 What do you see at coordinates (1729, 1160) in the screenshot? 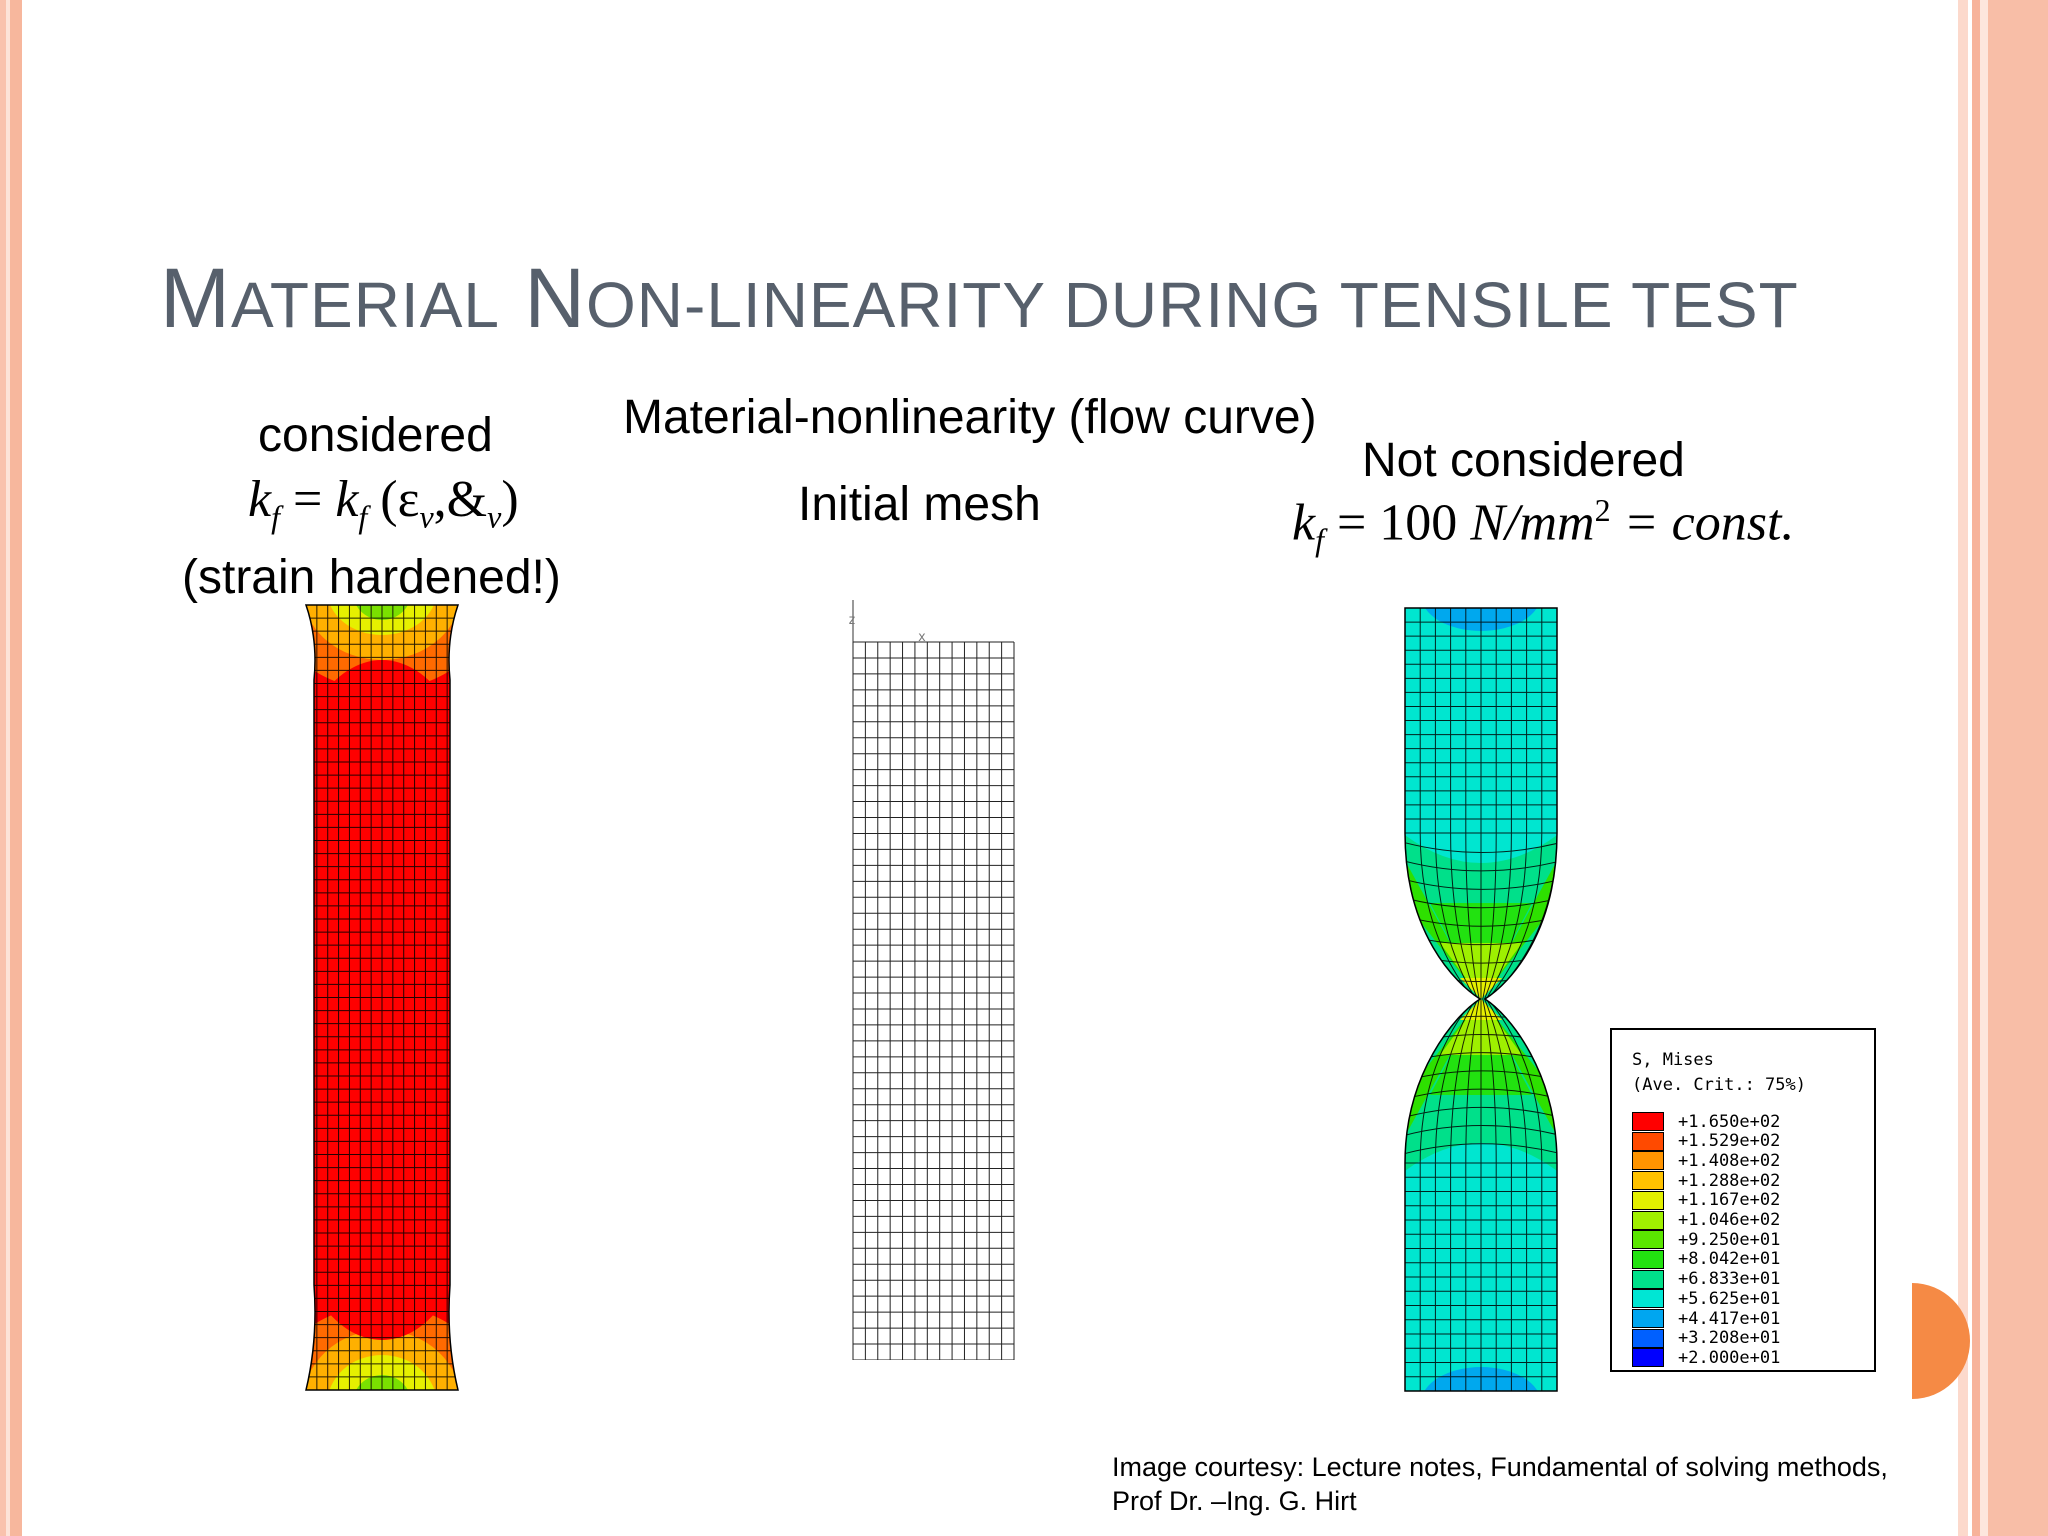
I see `legend-value: +1.408e+02` at bounding box center [1729, 1160].